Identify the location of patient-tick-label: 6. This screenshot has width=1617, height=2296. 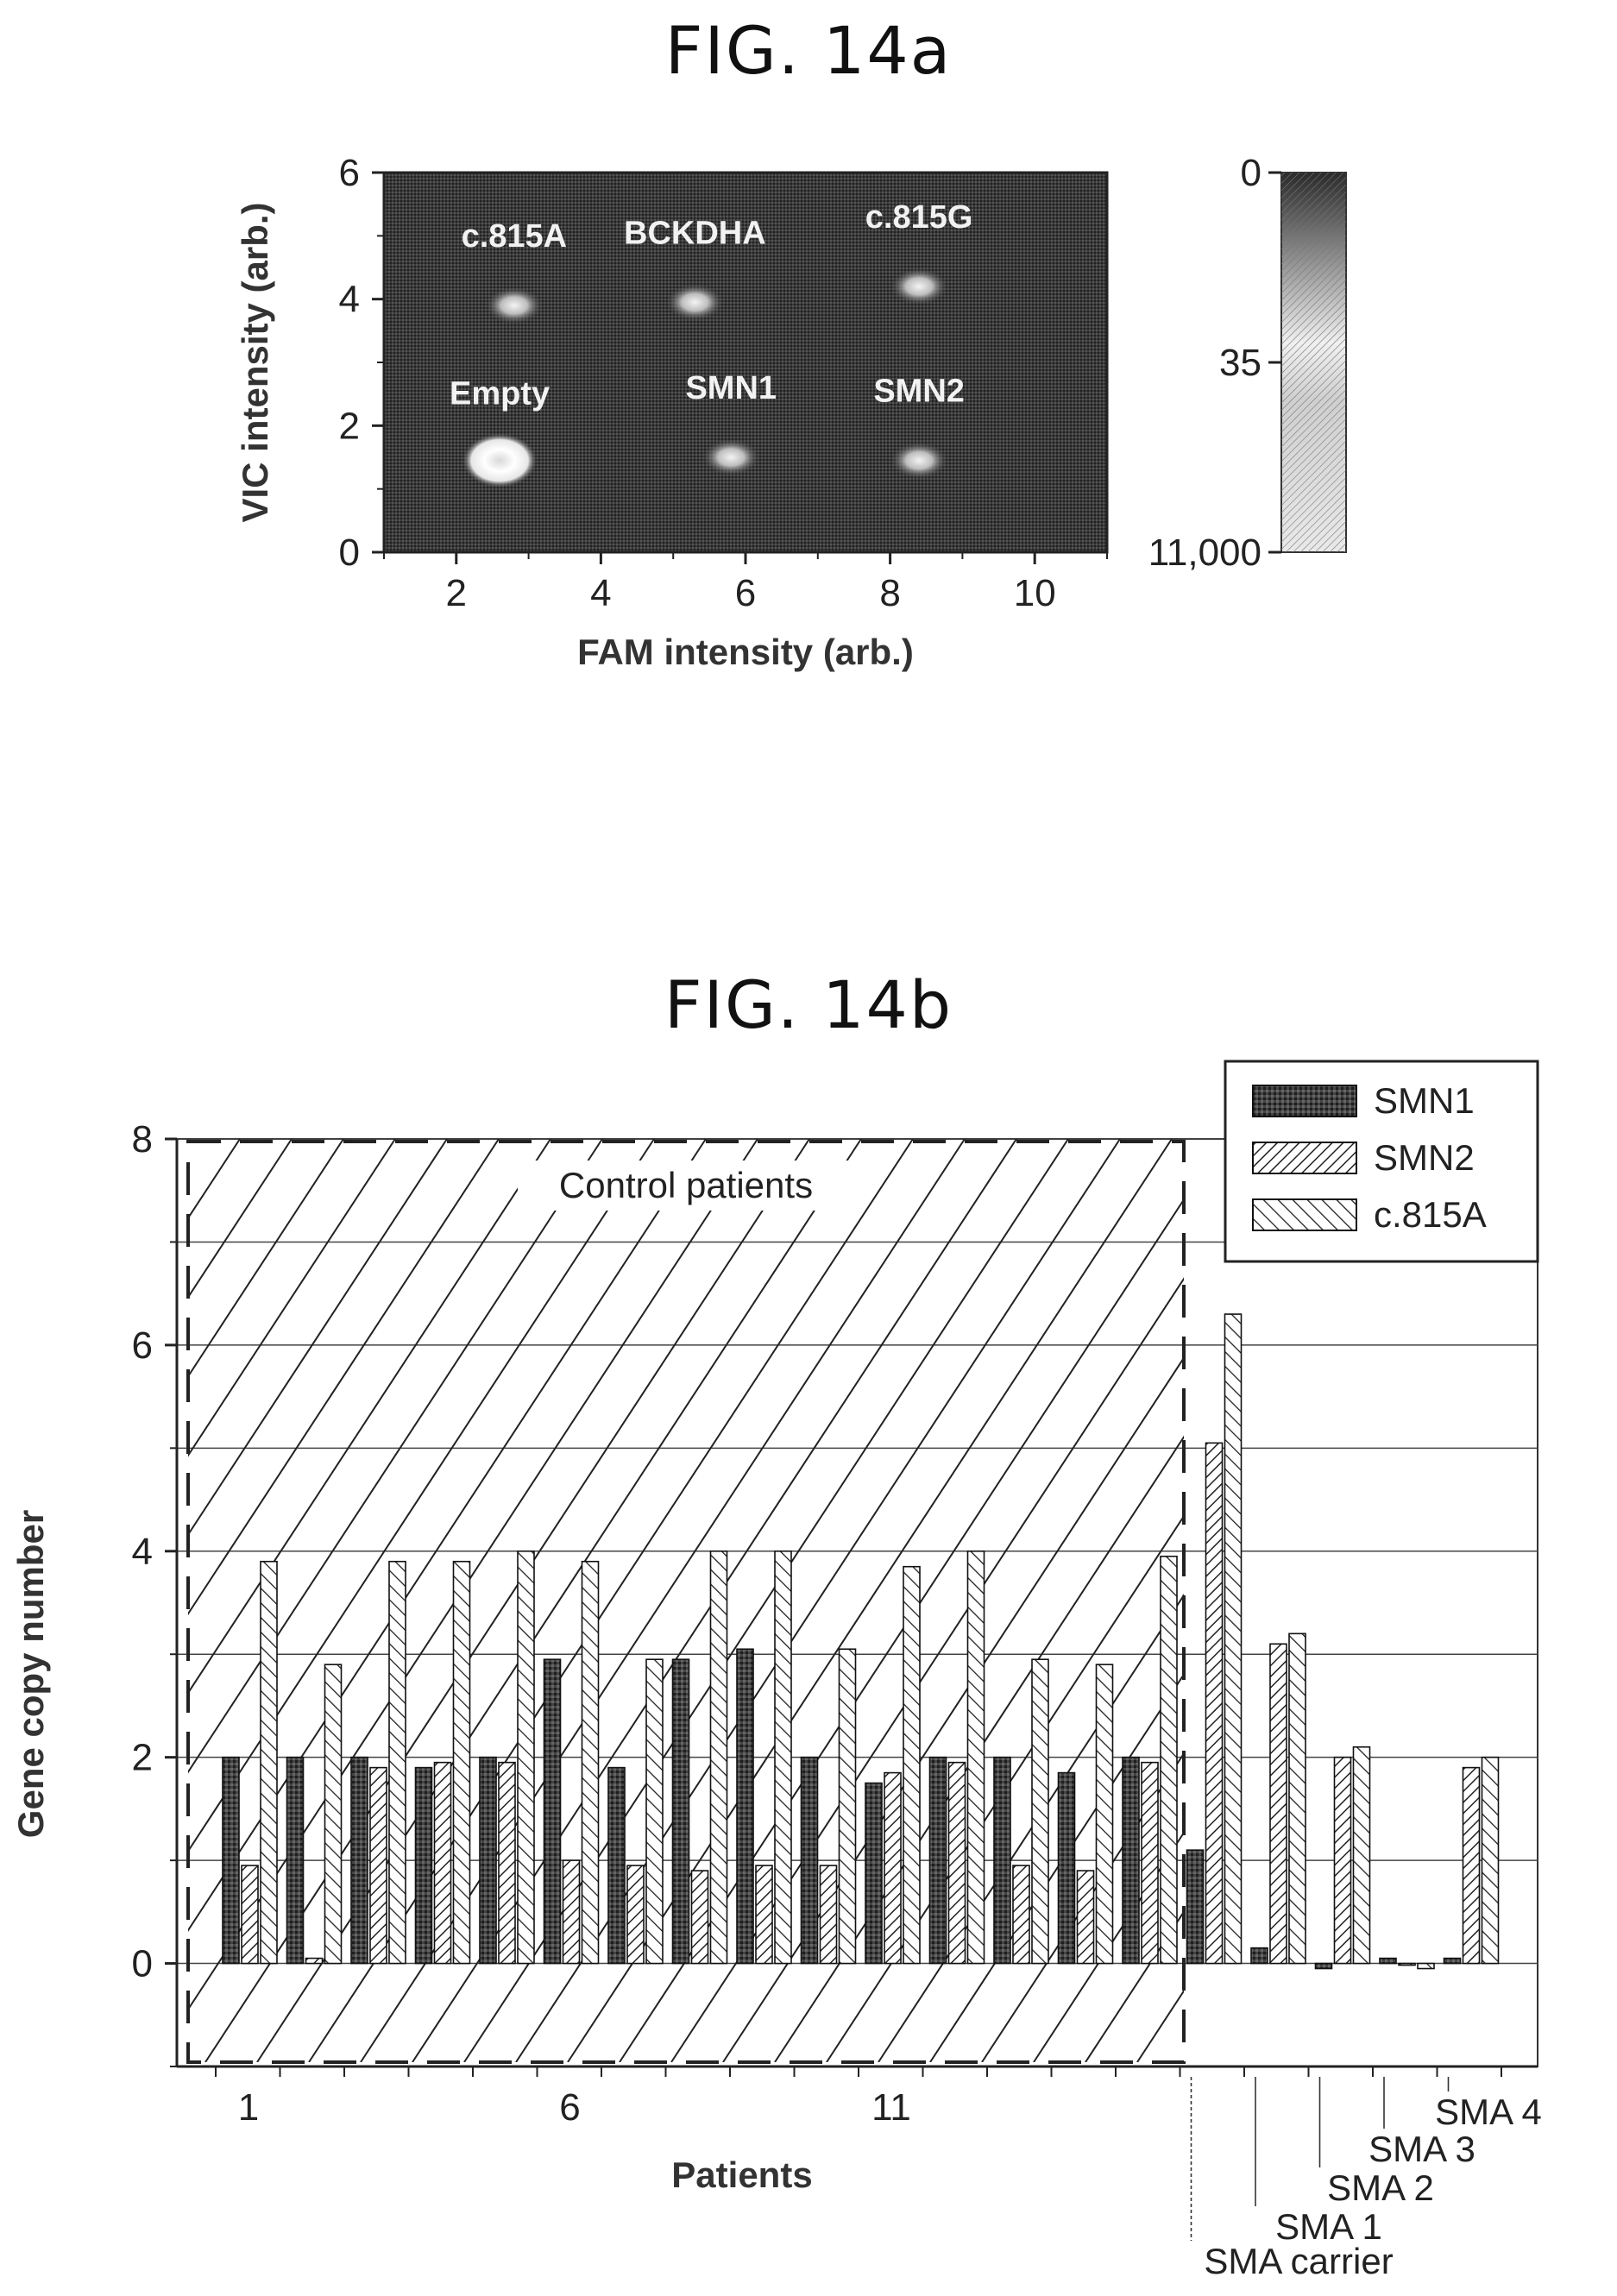
(570, 2107).